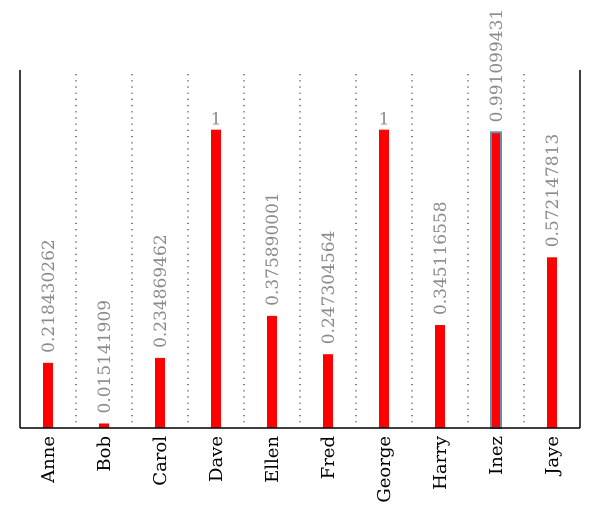 The image size is (600, 522). Describe the element at coordinates (216, 459) in the screenshot. I see `category-label-dave: Dave` at that location.